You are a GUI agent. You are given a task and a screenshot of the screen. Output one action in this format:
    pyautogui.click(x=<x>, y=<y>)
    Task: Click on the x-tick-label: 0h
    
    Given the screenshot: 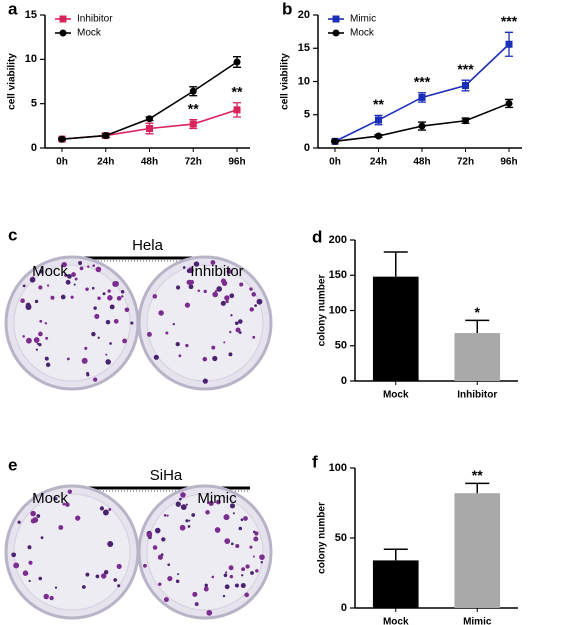 What is the action you would take?
    pyautogui.click(x=335, y=162)
    